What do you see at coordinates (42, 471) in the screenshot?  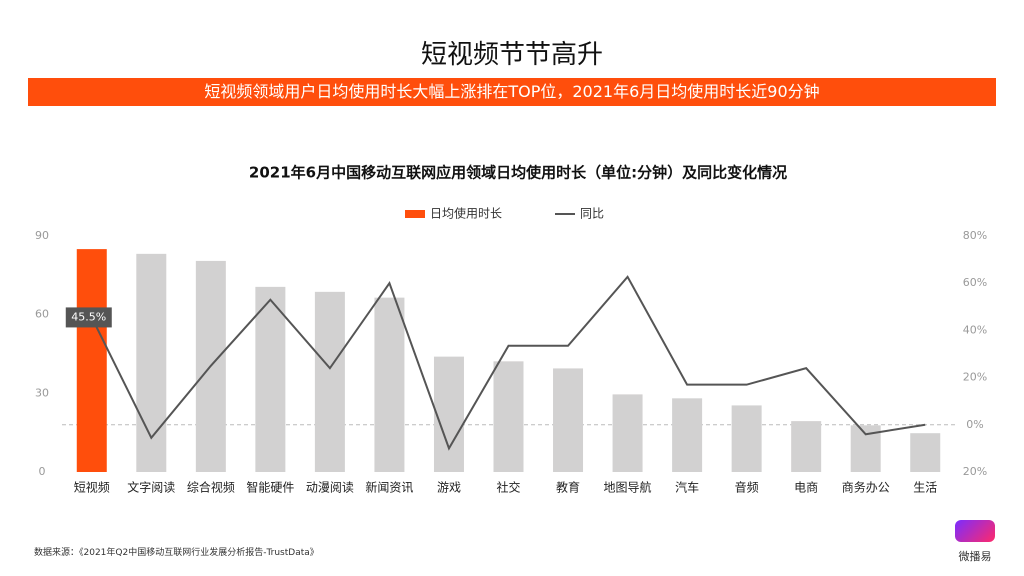 I see `y-tick-label: 0` at bounding box center [42, 471].